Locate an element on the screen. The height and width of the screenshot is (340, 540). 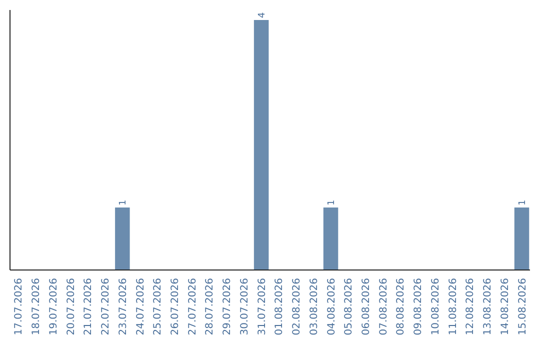
x-tick-label: 19.07.2026 is located at coordinates (54, 307).